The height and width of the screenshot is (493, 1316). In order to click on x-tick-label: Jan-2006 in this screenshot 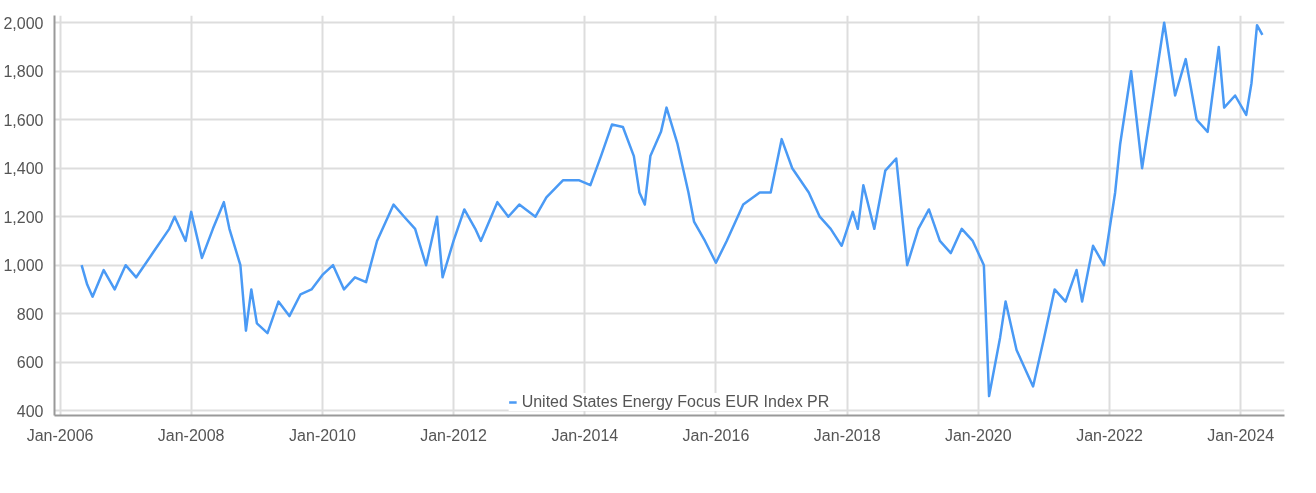, I will do `click(60, 435)`.